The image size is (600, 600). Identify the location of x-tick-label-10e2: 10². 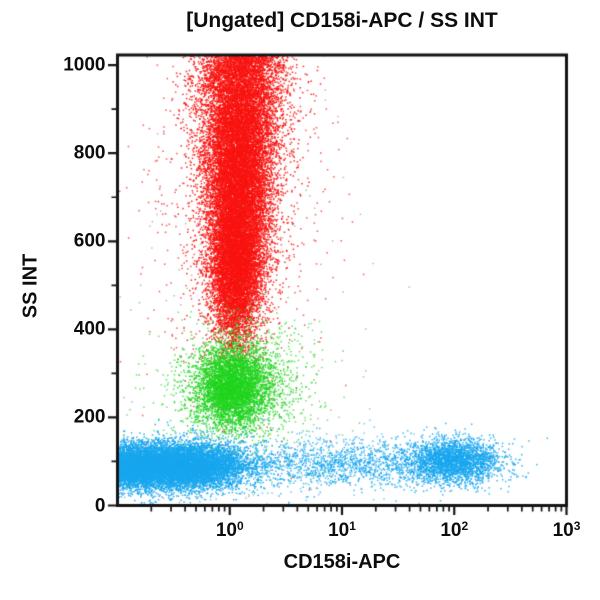
(454, 529).